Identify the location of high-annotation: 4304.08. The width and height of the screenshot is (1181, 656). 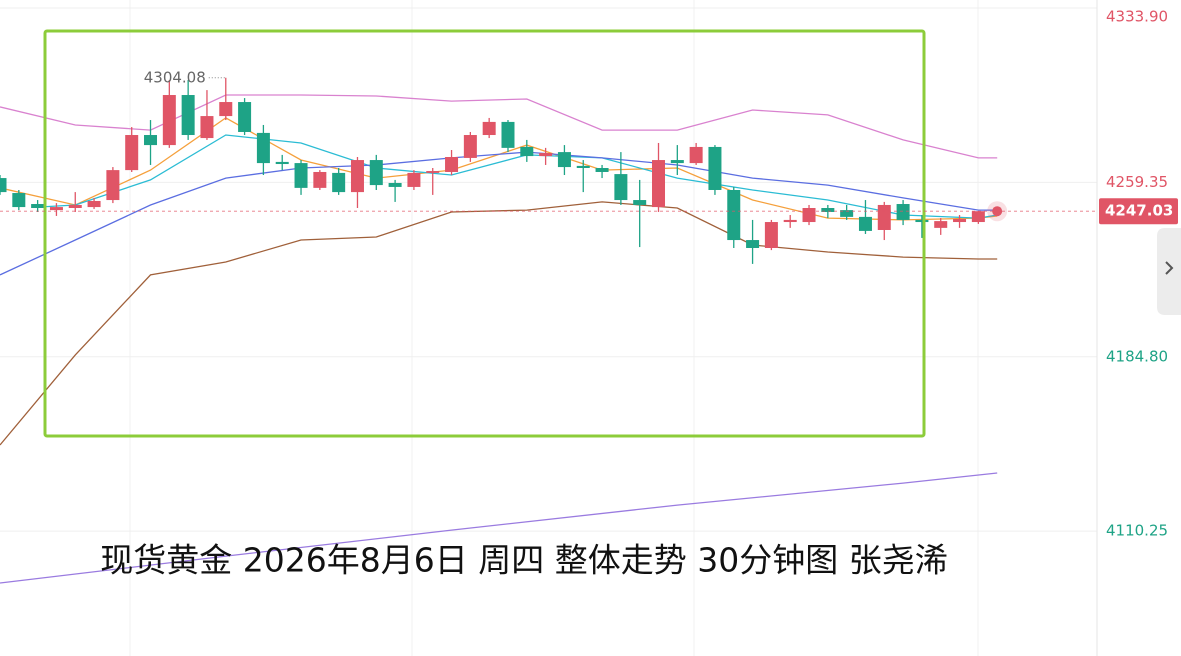
(175, 77).